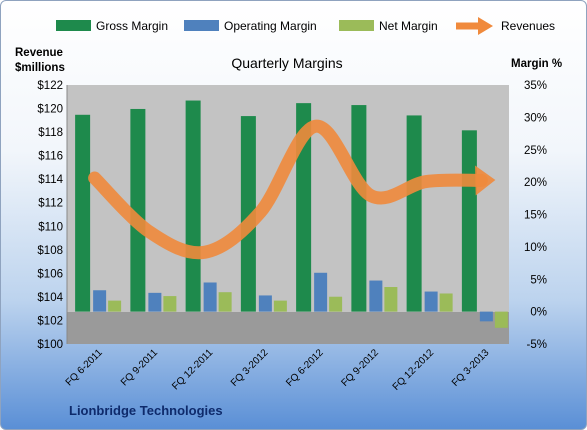  I want to click on category-label: FQ 3-2013, so click(471, 368).